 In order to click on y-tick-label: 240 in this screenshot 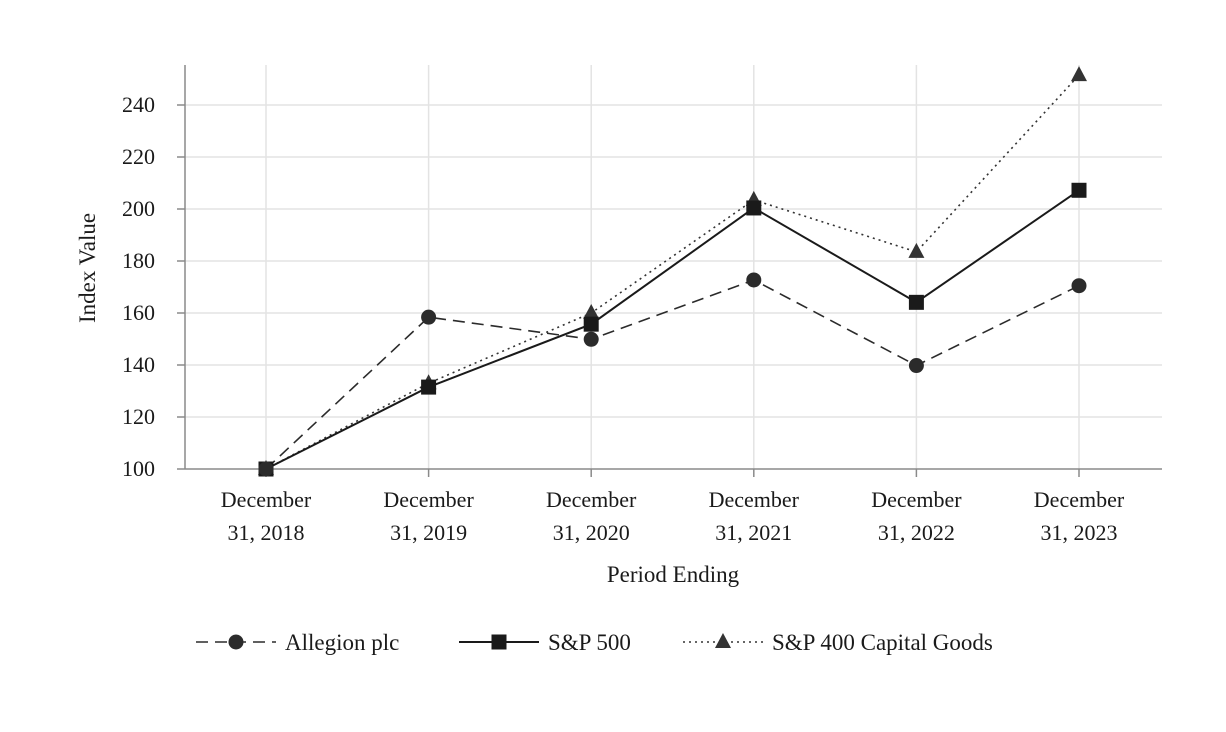, I will do `click(138, 104)`.